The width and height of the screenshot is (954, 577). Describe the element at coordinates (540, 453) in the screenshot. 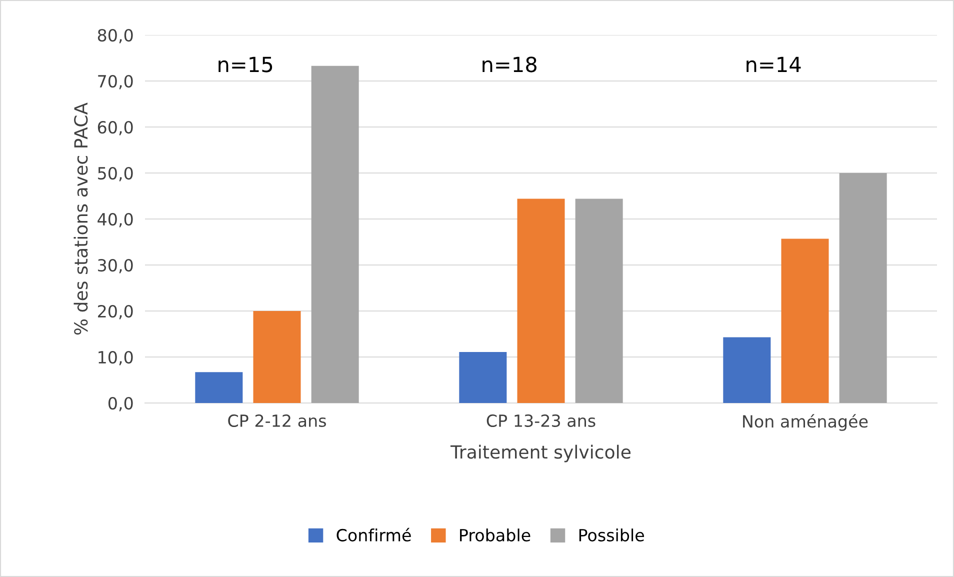

I see `x-axis-title: Traitement sylvicole` at that location.